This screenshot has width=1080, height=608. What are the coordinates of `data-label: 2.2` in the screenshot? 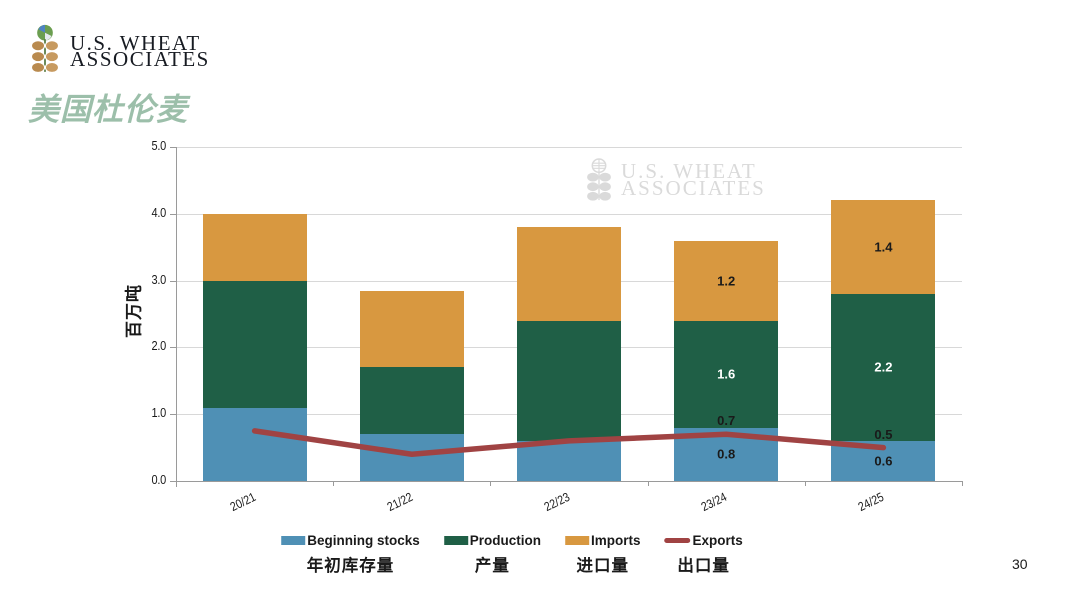 It's located at (883, 367).